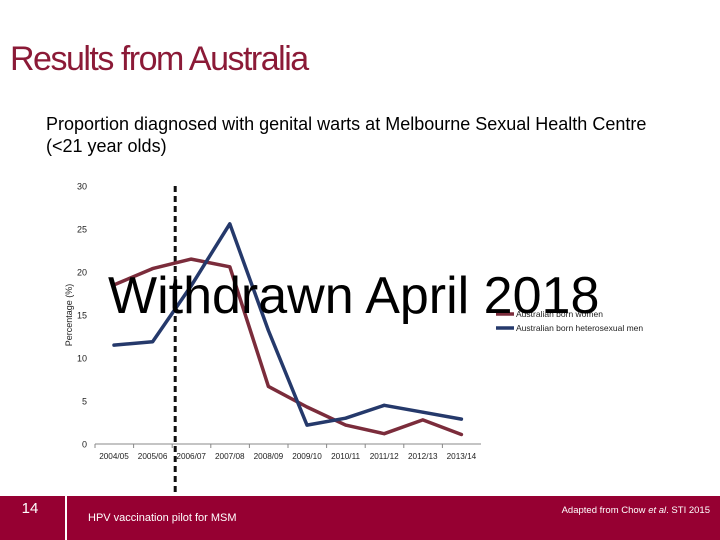 The image size is (720, 540). What do you see at coordinates (384, 456) in the screenshot?
I see `x-tick-label: 2011/12` at bounding box center [384, 456].